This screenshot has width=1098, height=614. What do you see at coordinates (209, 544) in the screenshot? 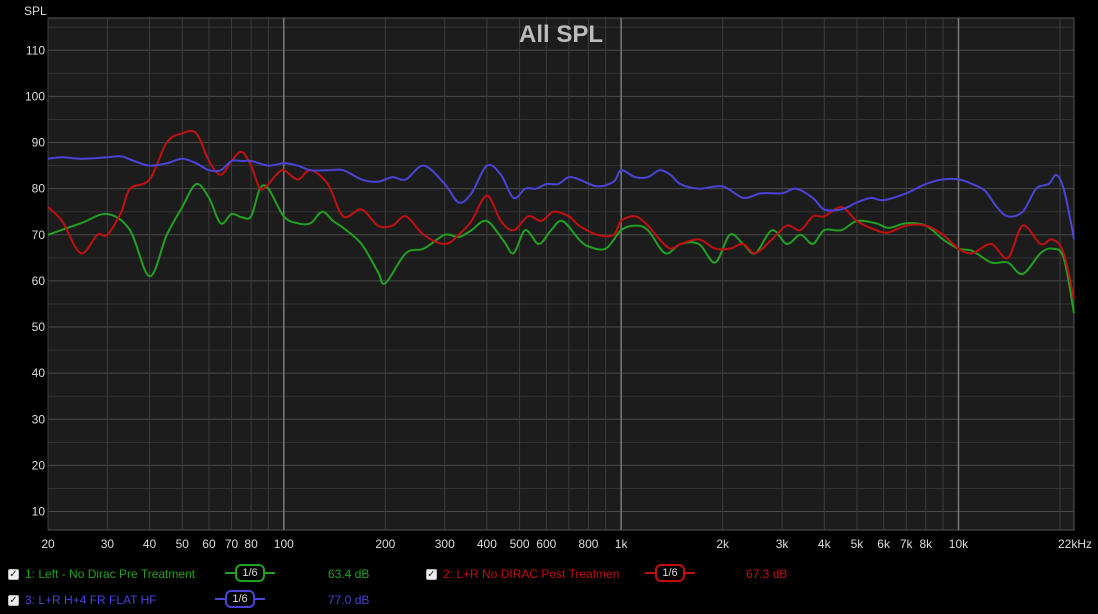
I see `x-tick-label: 60` at bounding box center [209, 544].